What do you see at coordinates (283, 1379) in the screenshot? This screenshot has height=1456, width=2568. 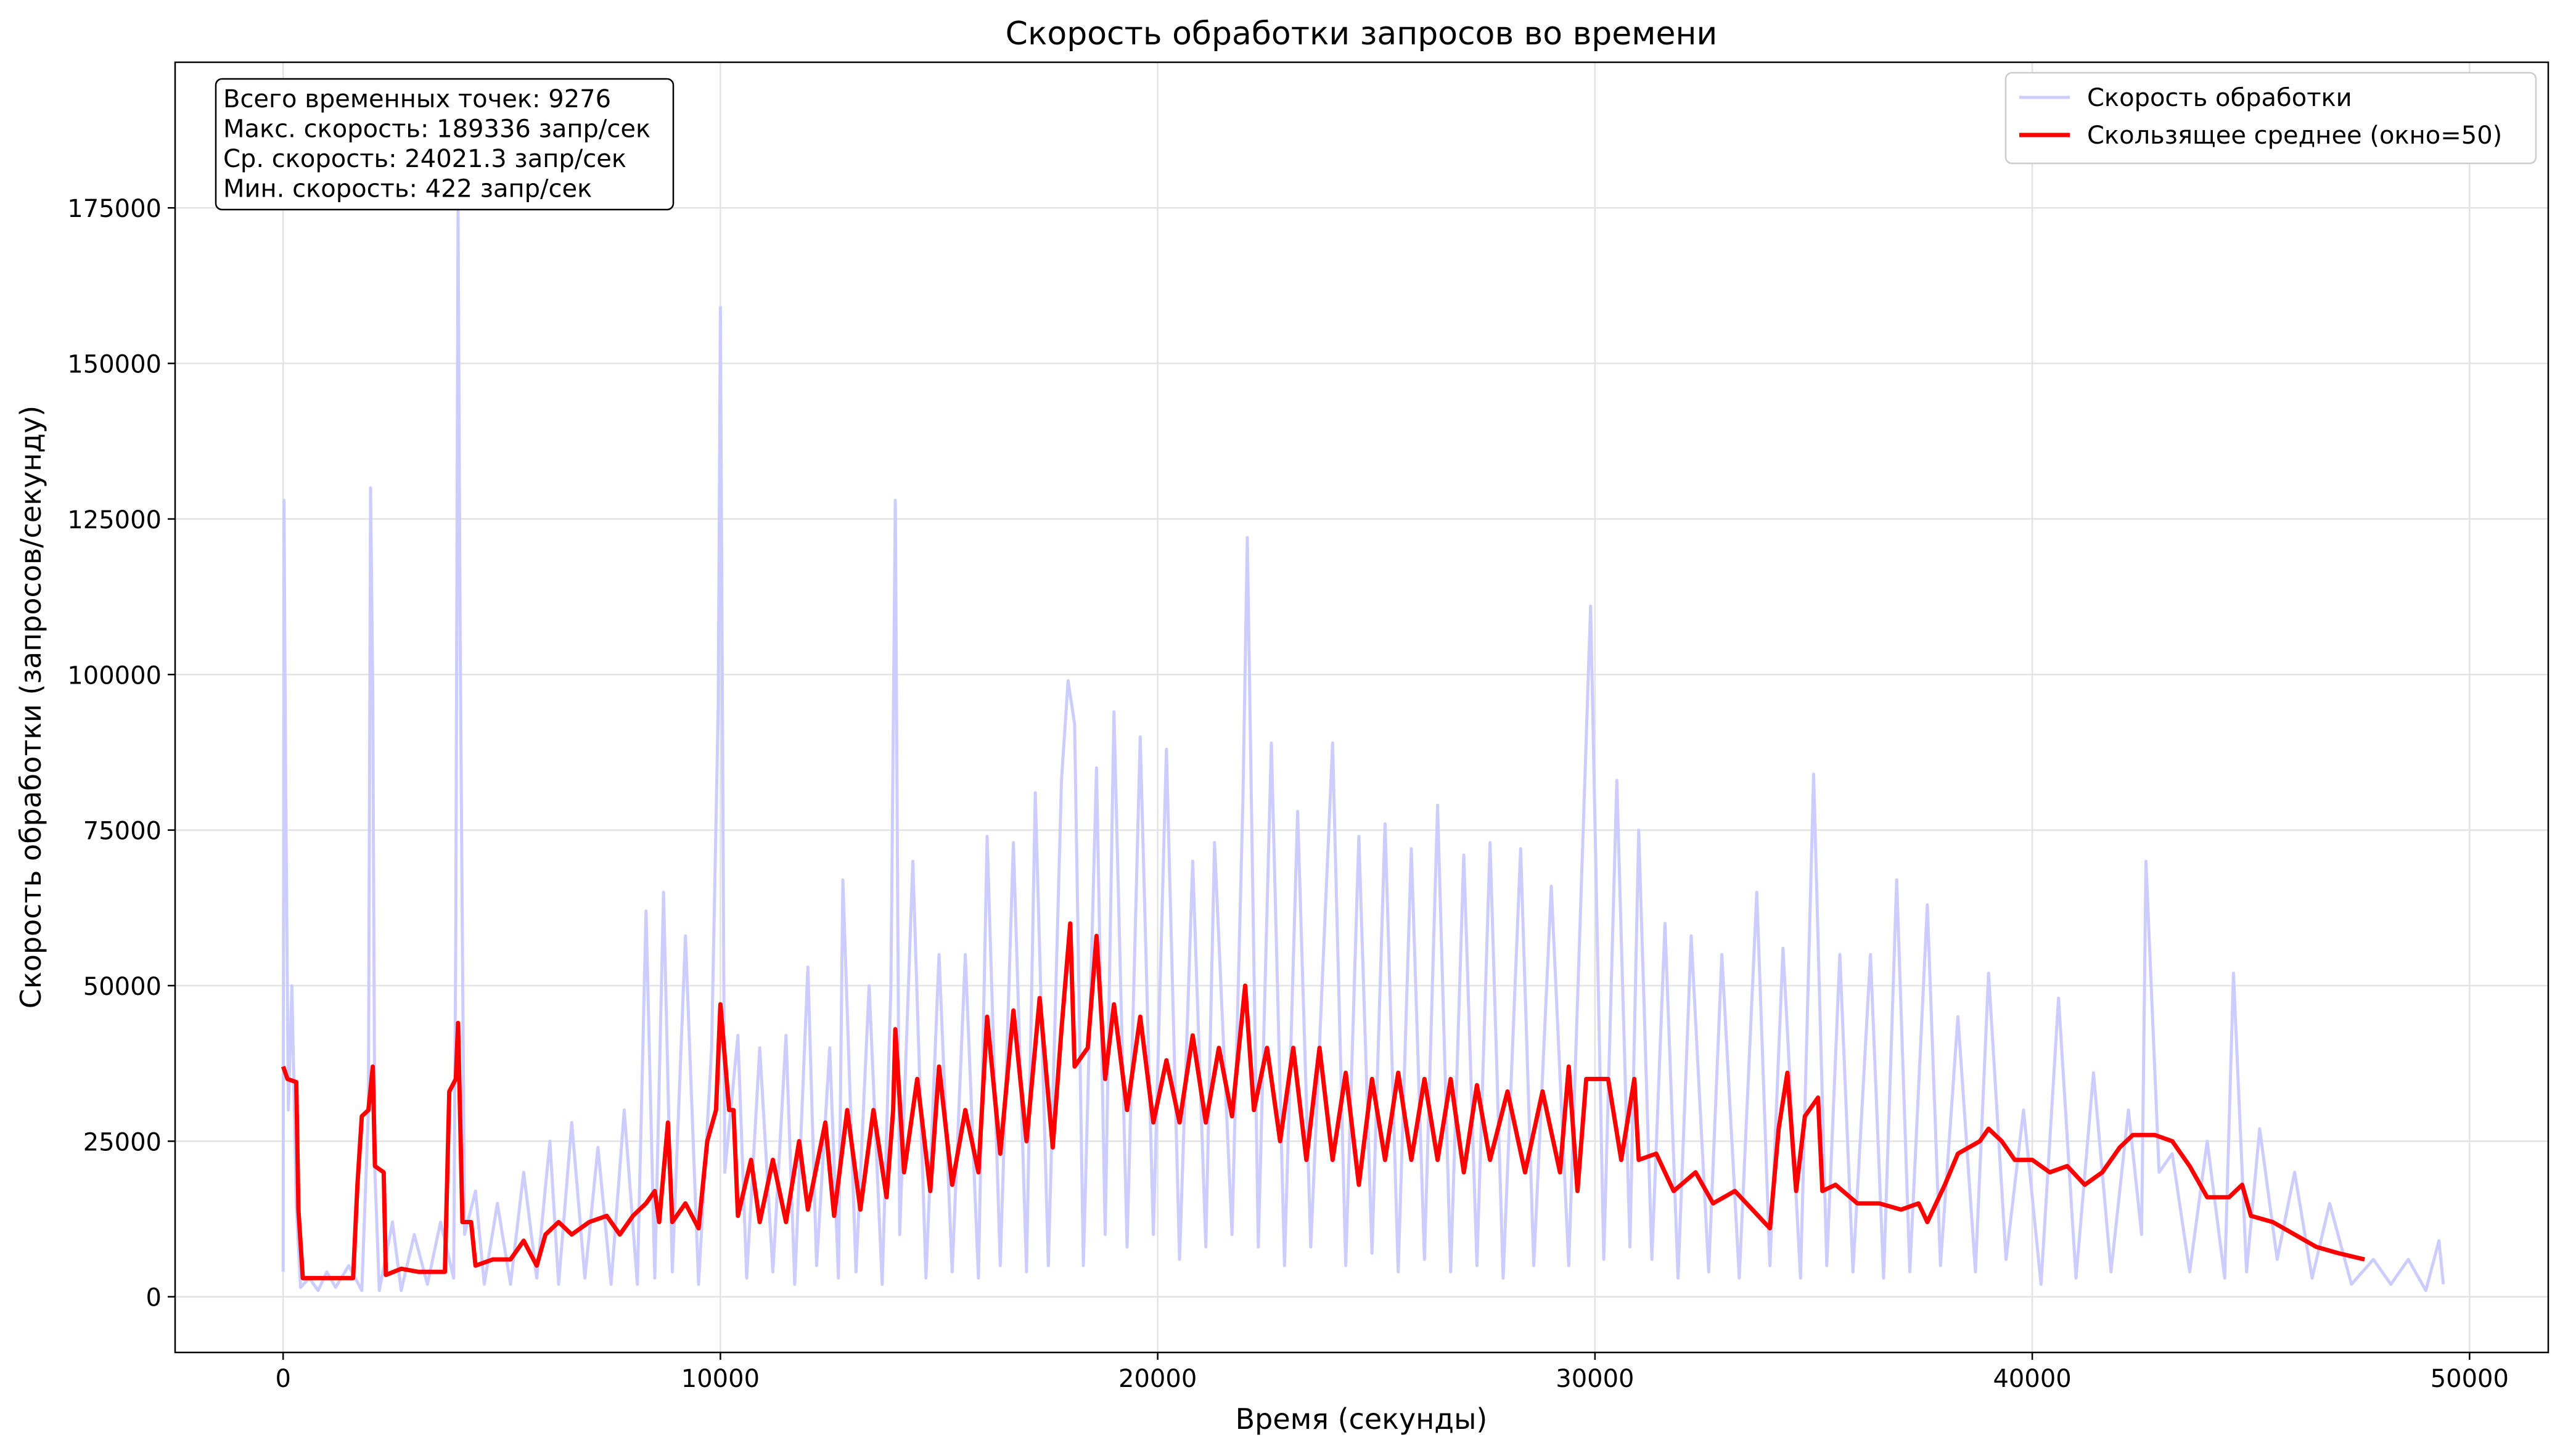 I see `x-tick-label: 0` at bounding box center [283, 1379].